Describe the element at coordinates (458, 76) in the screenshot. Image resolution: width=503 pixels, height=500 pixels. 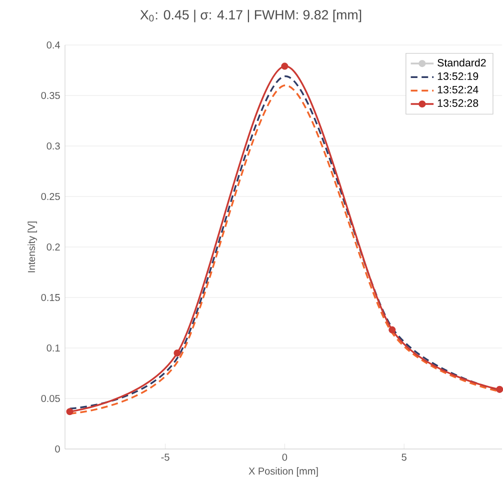
I see `legend-label: 13:52:19` at that location.